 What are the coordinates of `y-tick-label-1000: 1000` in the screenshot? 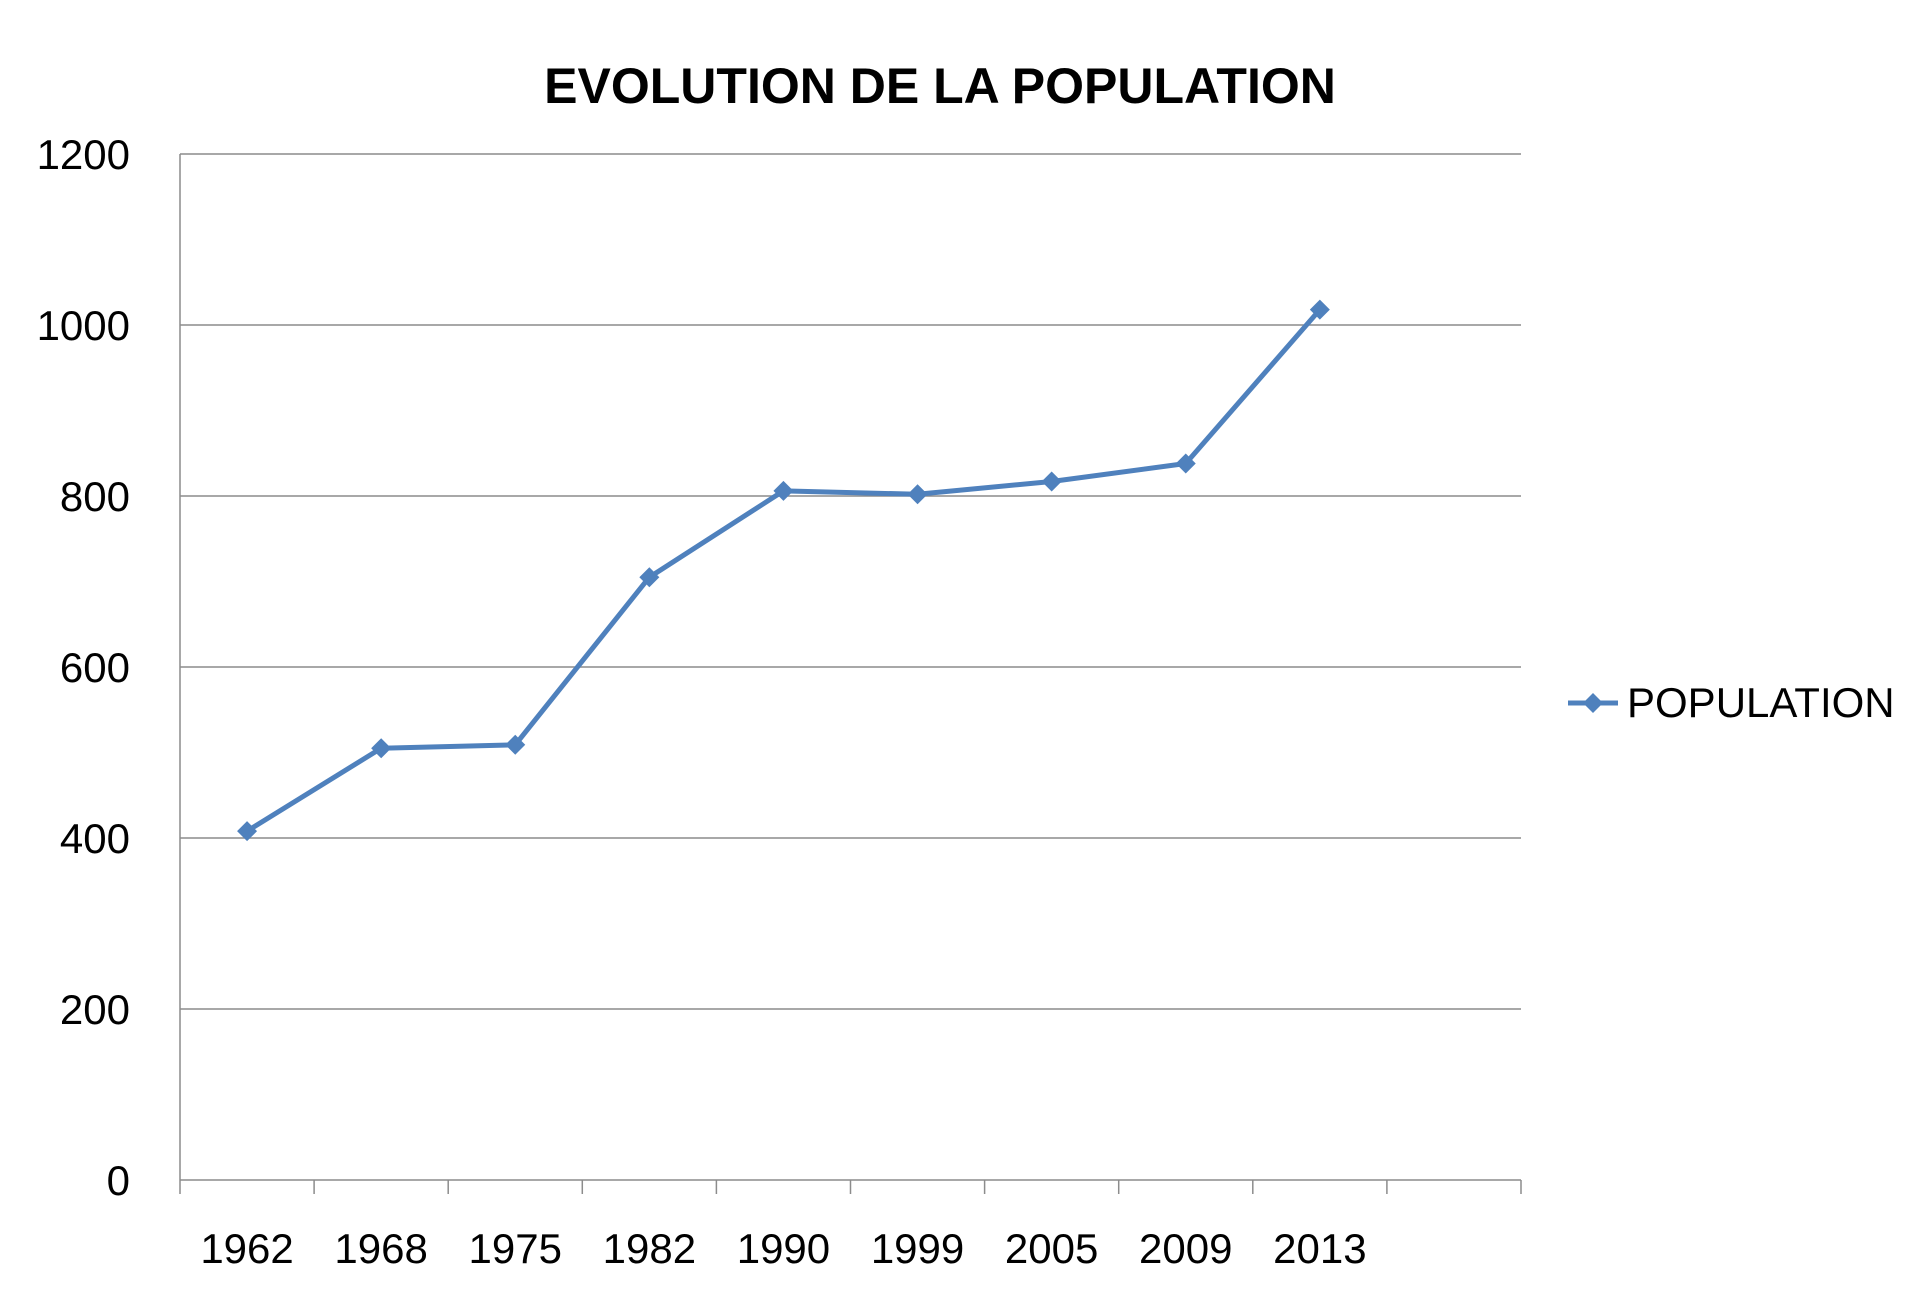 It's located at (83, 325).